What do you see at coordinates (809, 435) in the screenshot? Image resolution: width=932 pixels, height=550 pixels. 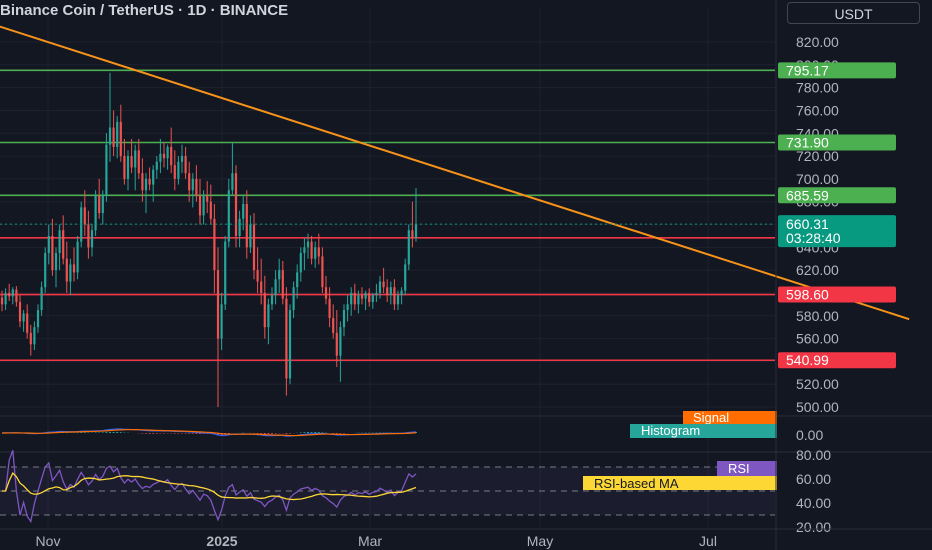 I see `macd-tick-label: 0.00` at bounding box center [809, 435].